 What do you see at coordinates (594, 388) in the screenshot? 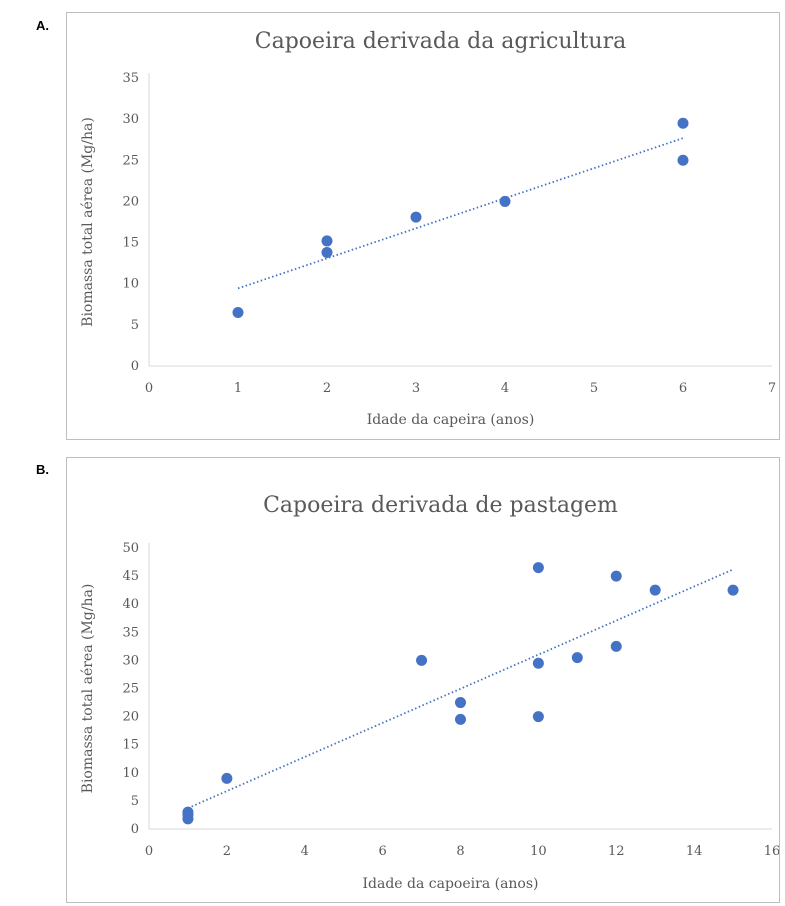
I see `x-tick-label: 5` at bounding box center [594, 388].